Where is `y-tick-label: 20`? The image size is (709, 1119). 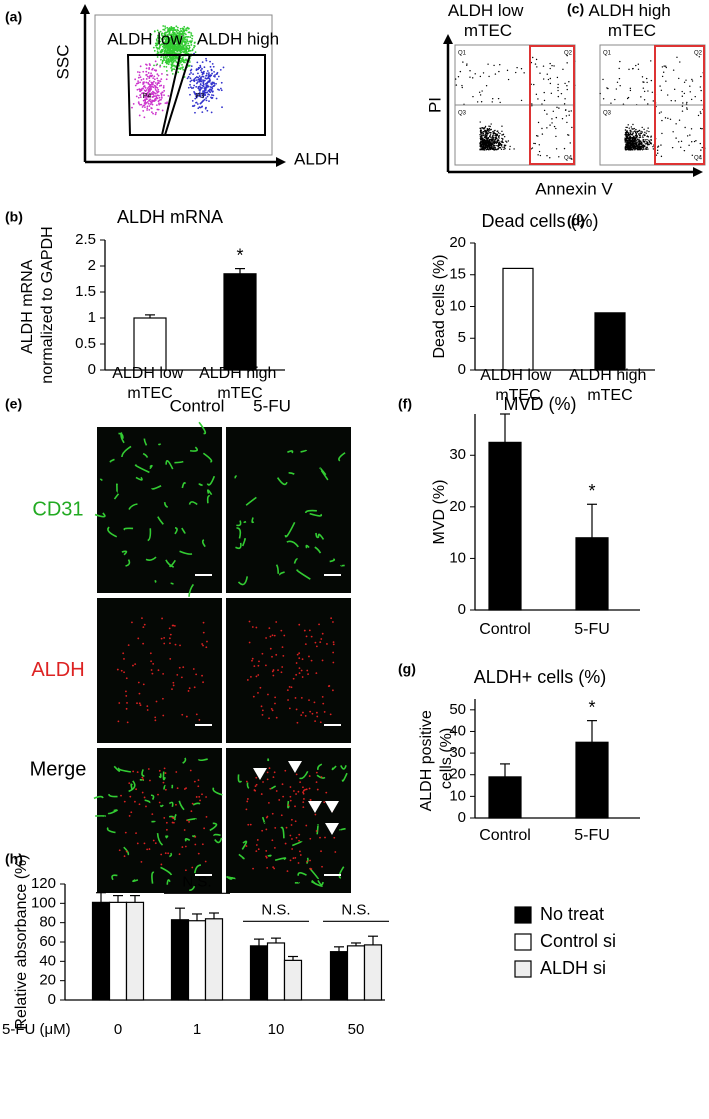
y-tick-label: 20 is located at coordinates (457, 774).